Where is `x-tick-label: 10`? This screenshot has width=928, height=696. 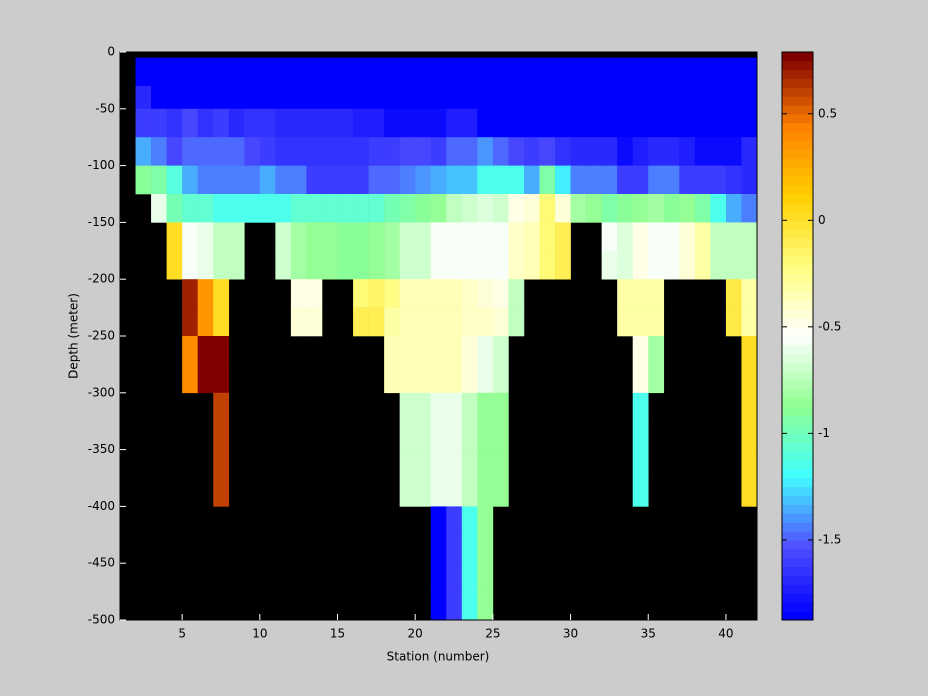 x-tick-label: 10 is located at coordinates (259, 634).